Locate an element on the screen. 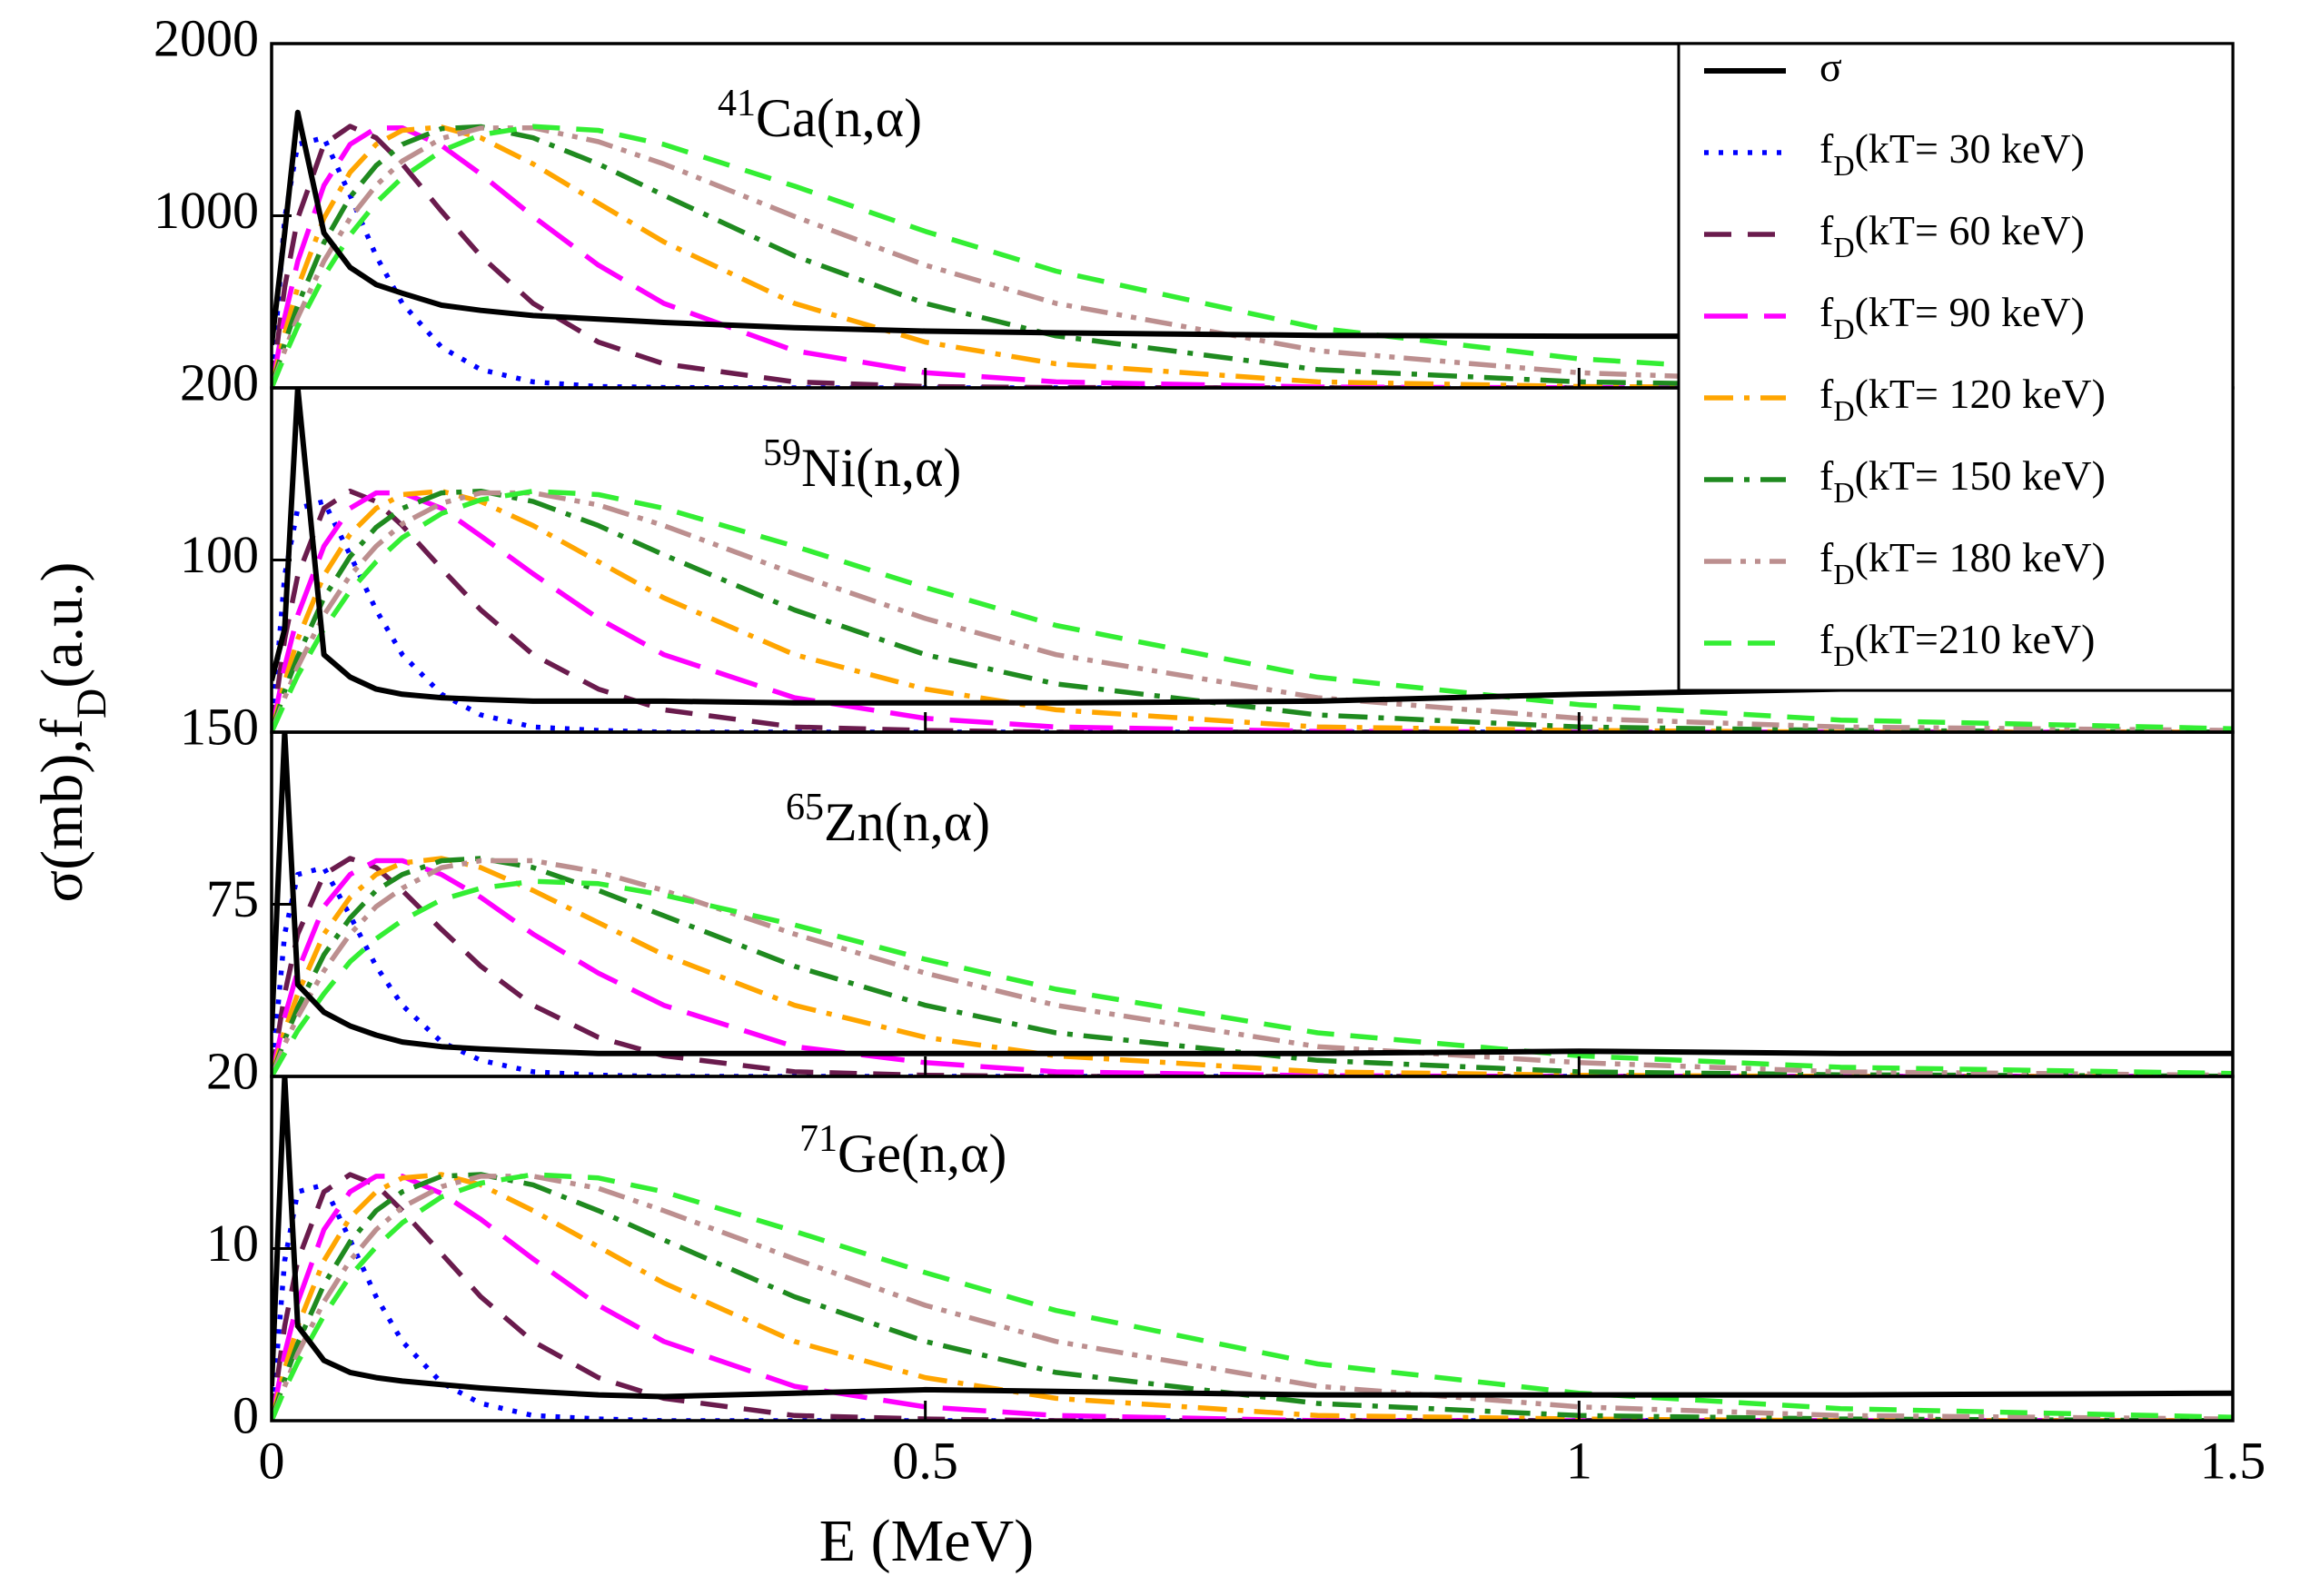 The width and height of the screenshot is (2300, 1596). legend-label: fD(kT= 120 keV) is located at coordinates (1962, 399).